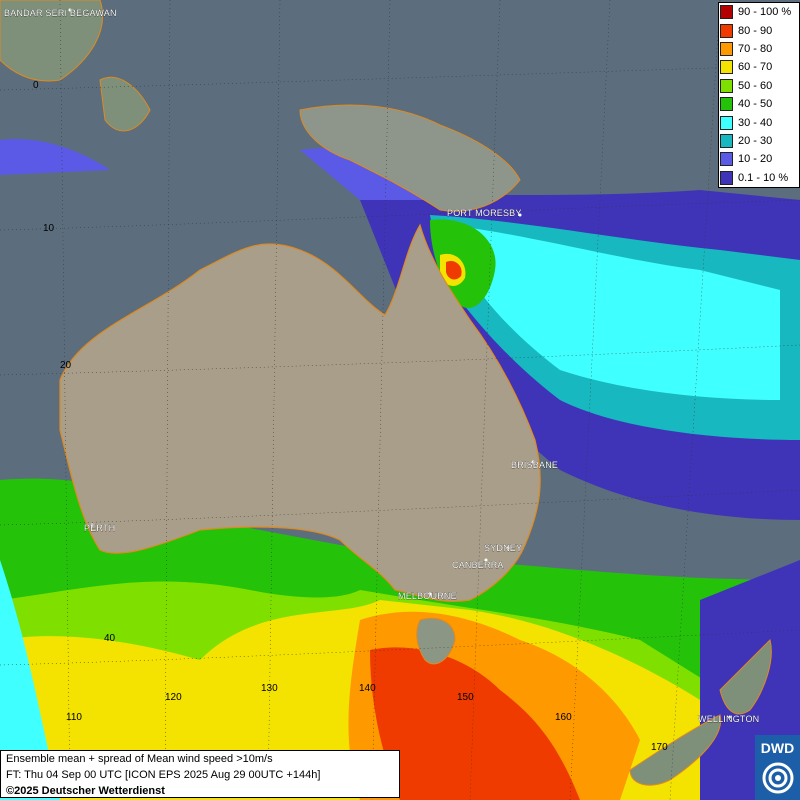 The image size is (800, 800). I want to click on legend-label: 60 - 70, so click(755, 67).